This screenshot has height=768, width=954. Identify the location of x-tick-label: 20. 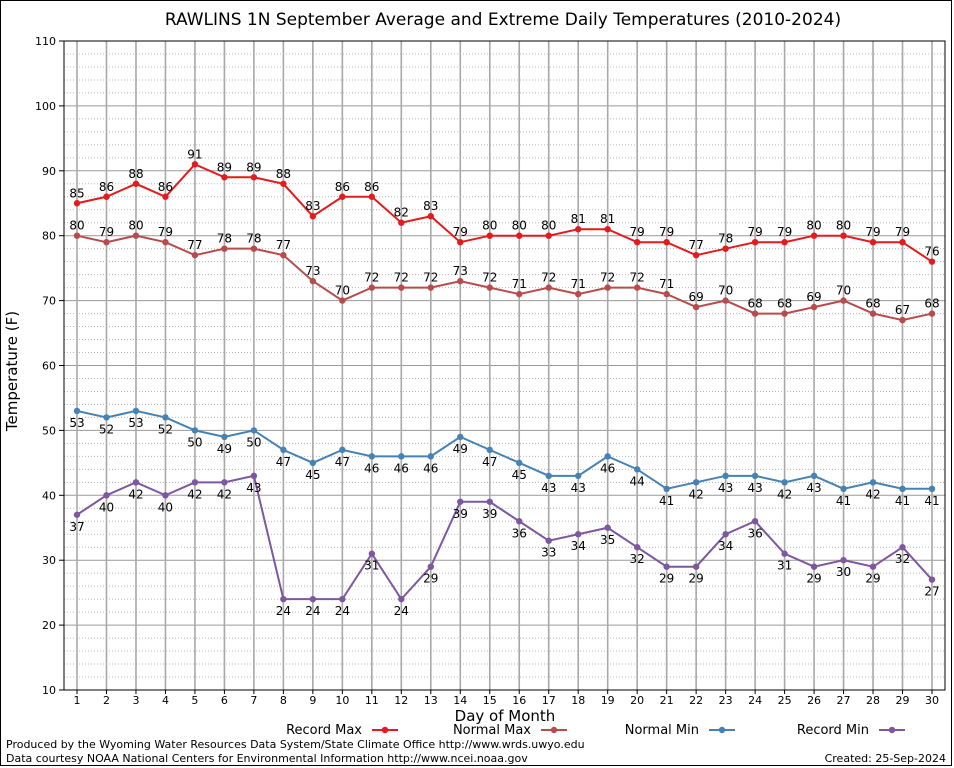
(637, 700).